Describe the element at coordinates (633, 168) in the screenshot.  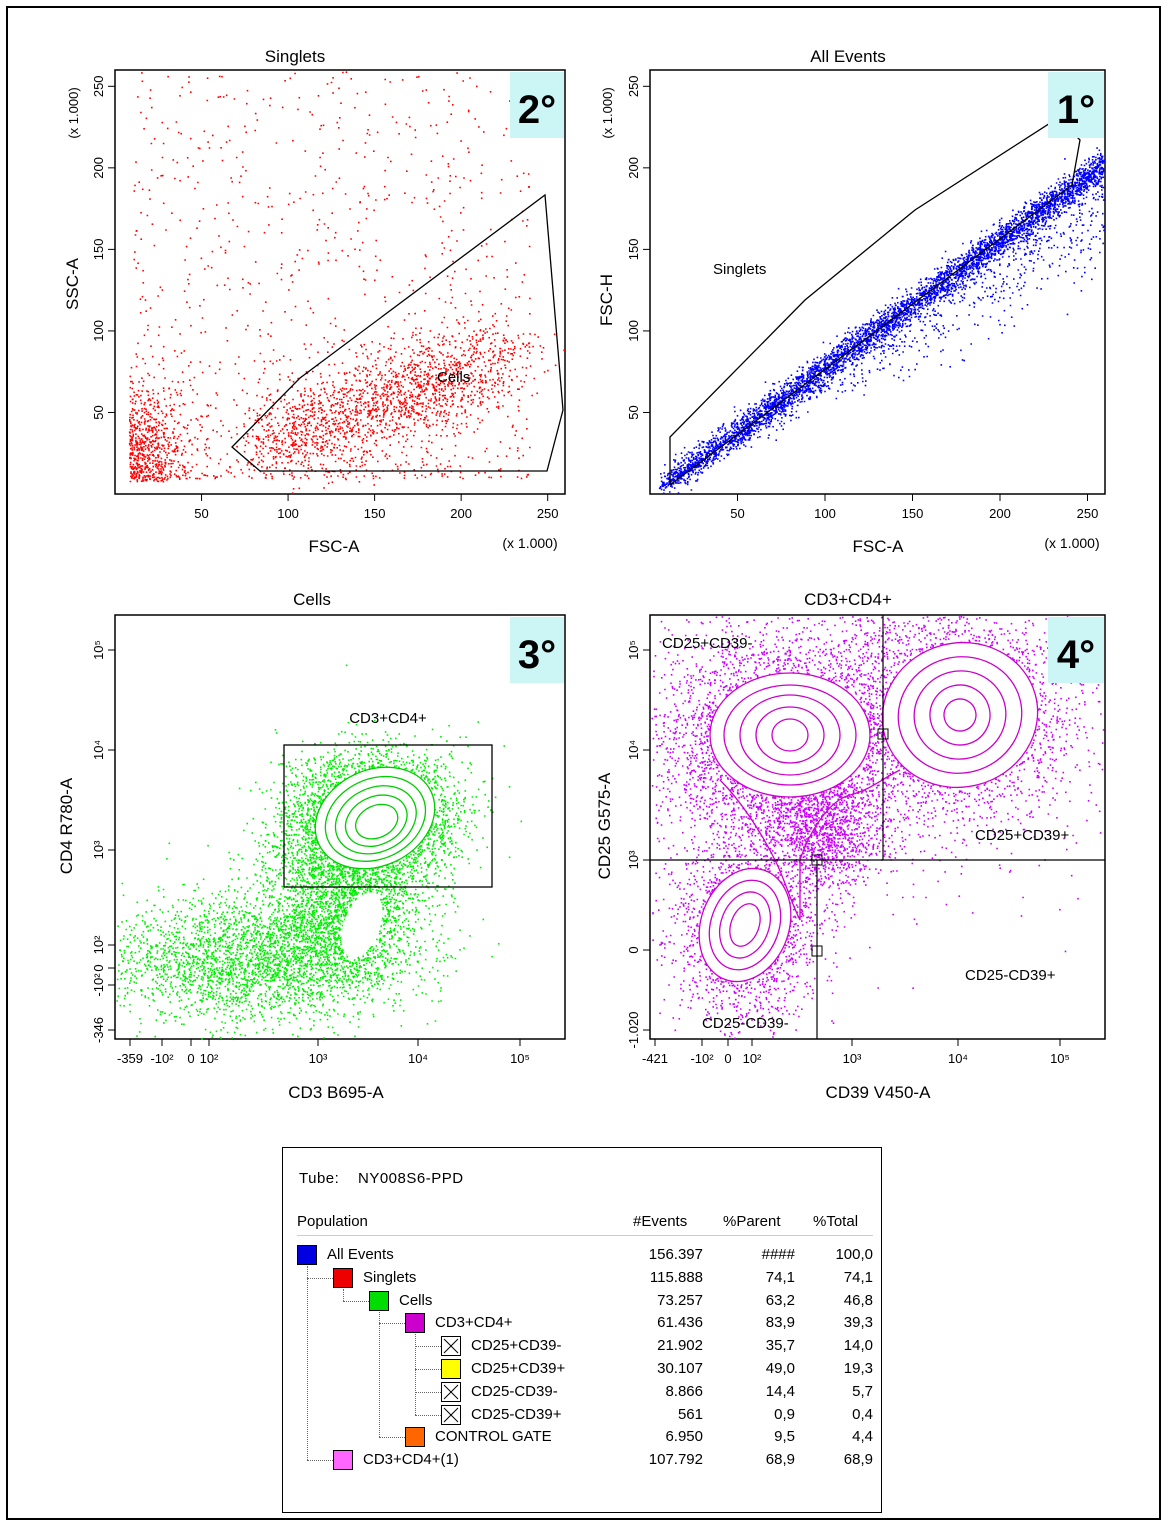
I see `y-tick-label: 200` at that location.